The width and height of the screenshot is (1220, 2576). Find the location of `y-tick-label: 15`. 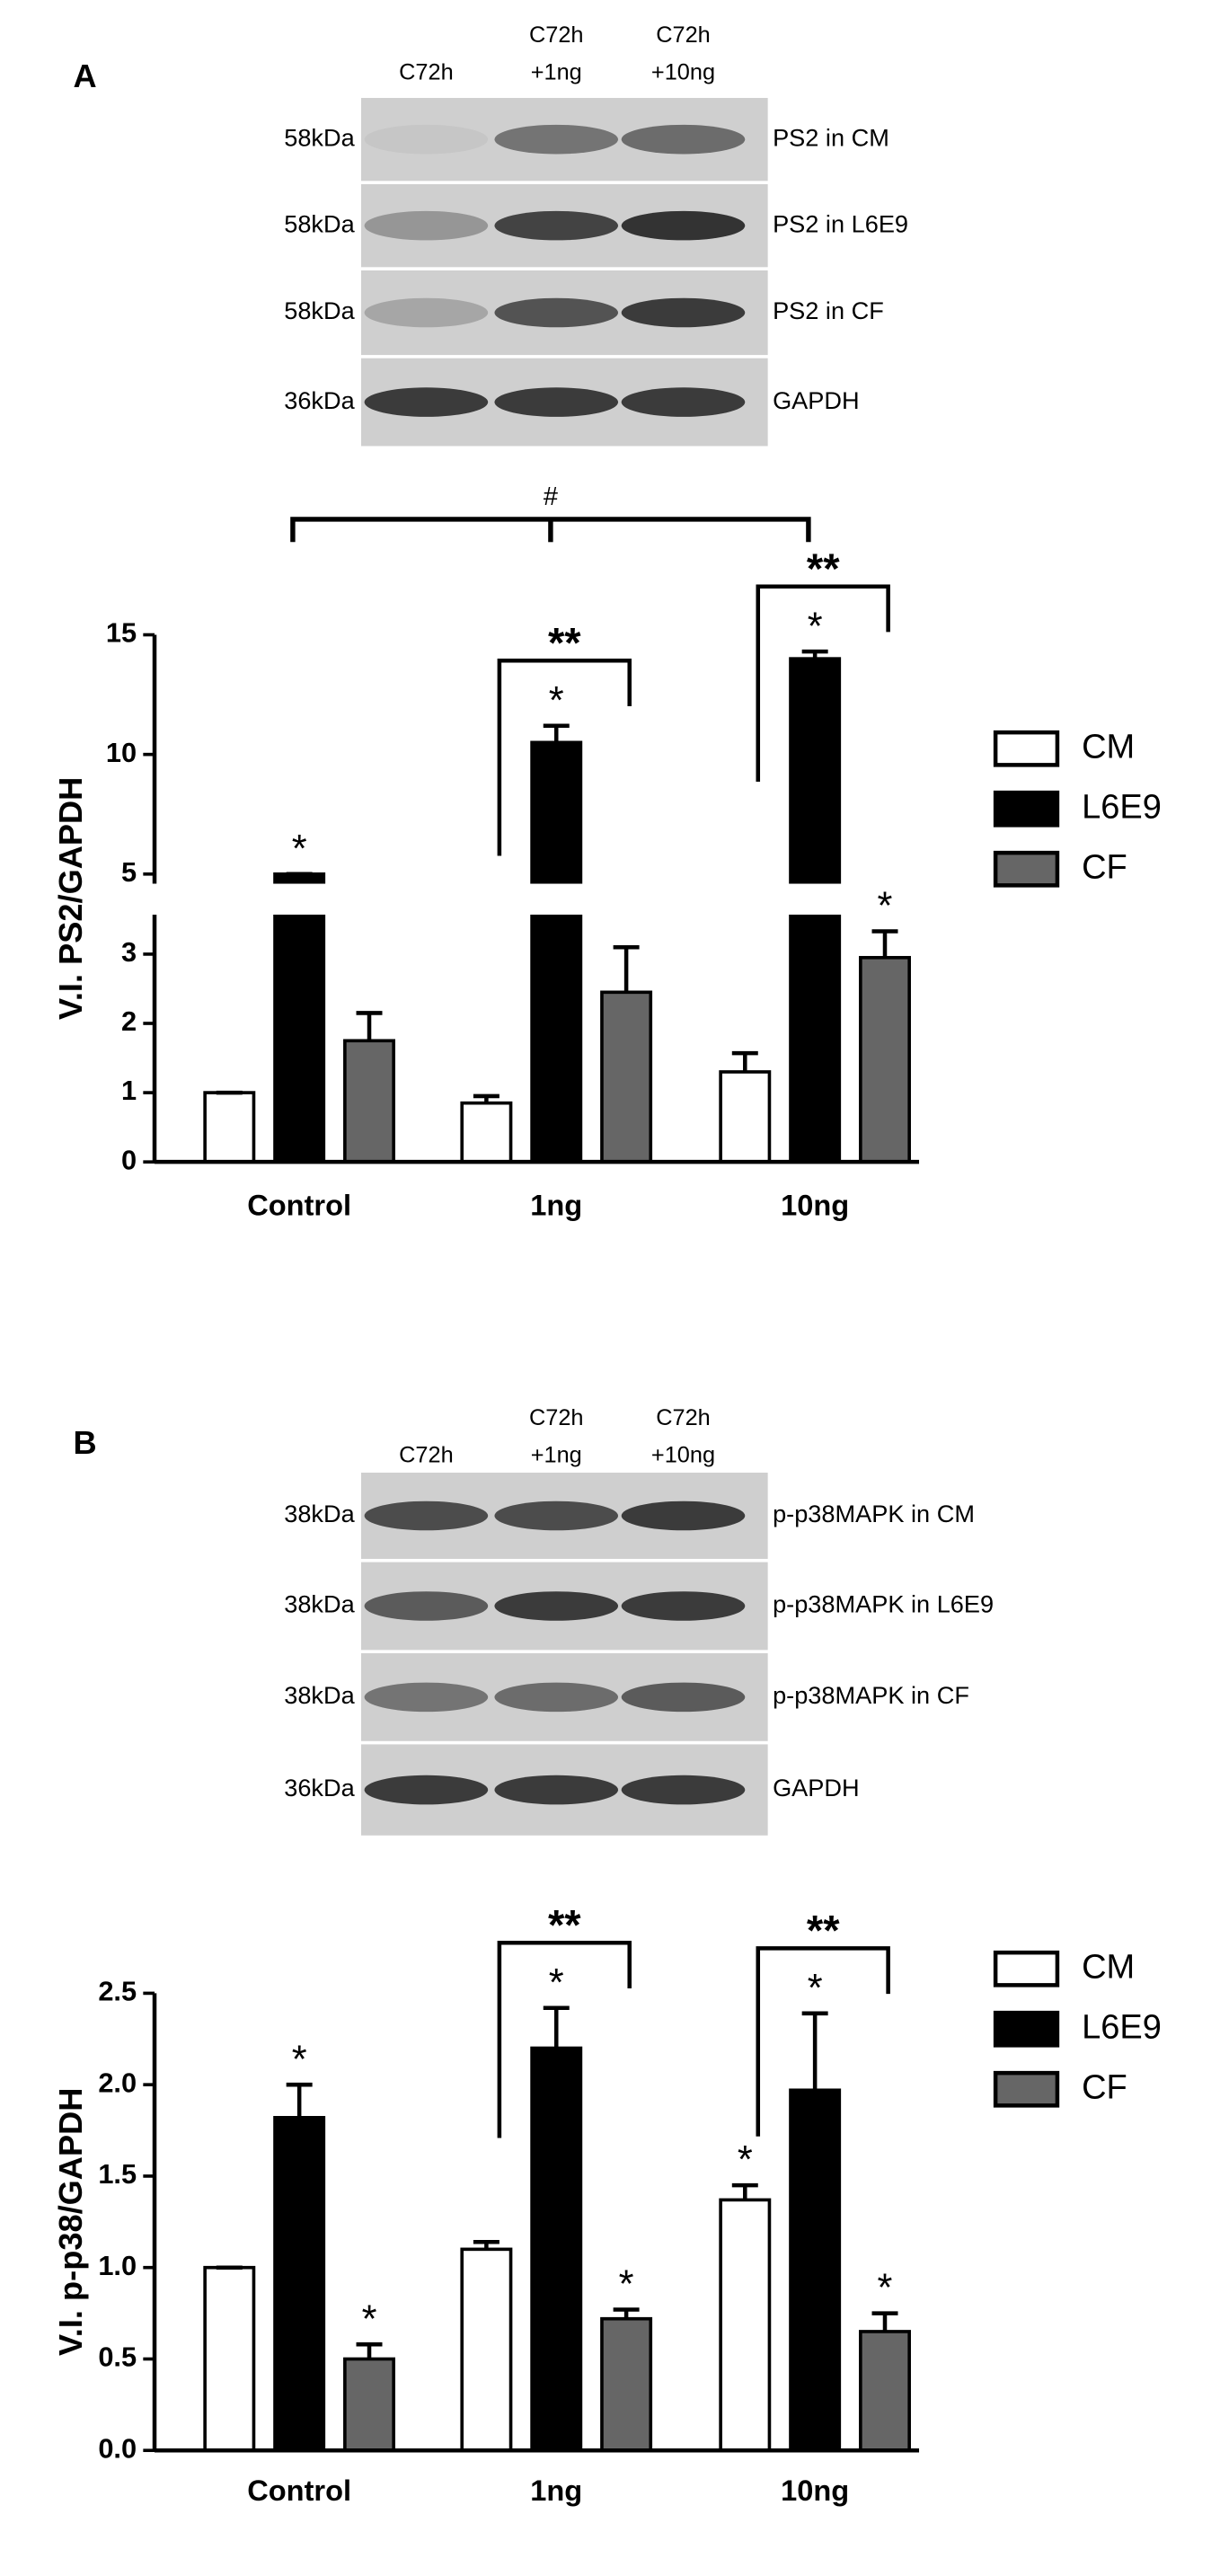

y-tick-label: 15 is located at coordinates (121, 633).